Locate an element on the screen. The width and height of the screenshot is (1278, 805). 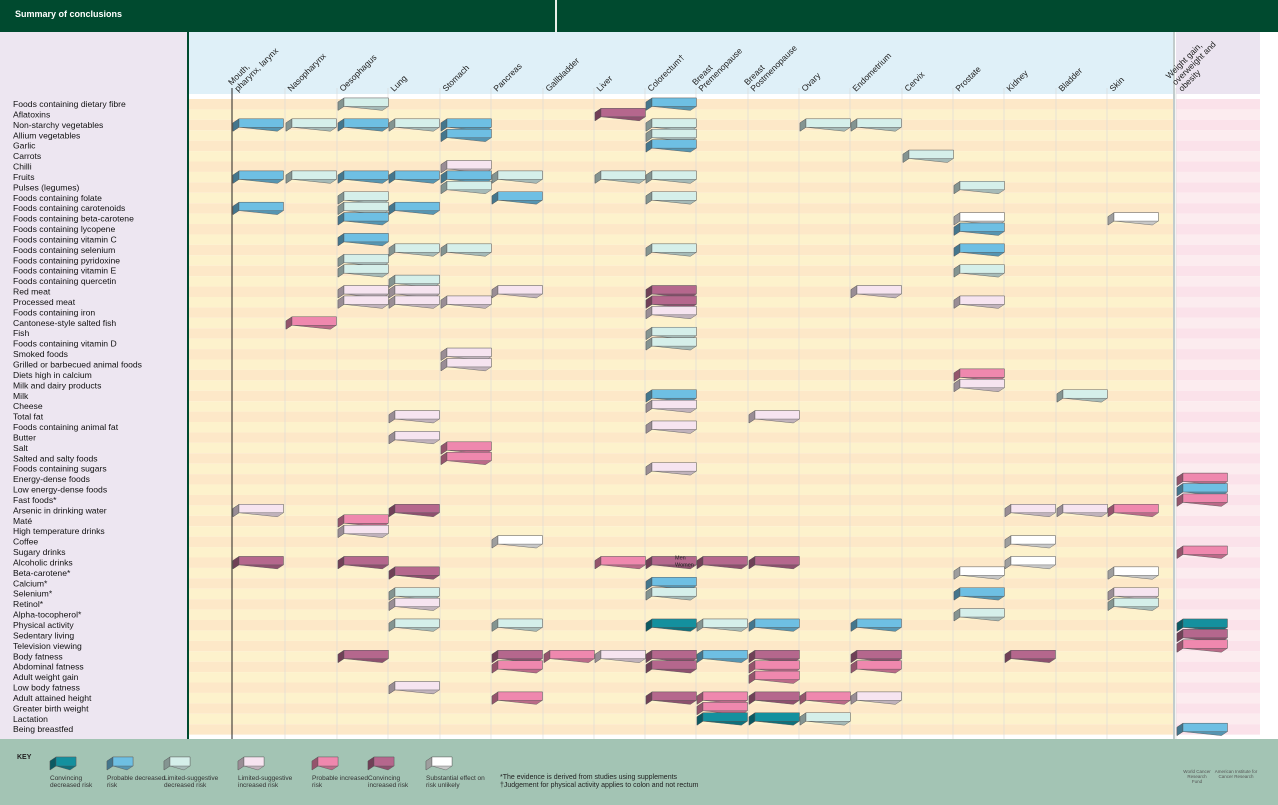
row-label: Being breastfed is located at coordinates (43, 729).